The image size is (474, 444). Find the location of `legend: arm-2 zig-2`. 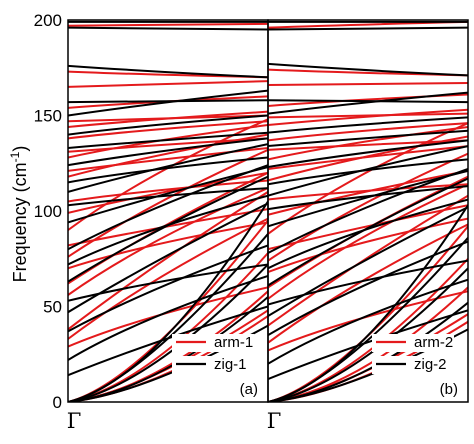

legend: arm-2 zig-2 is located at coordinates (413, 354).